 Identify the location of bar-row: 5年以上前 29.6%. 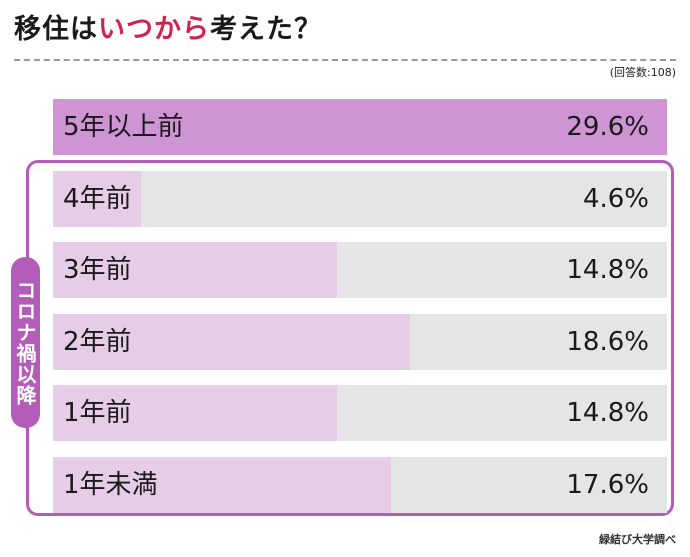
(360, 127).